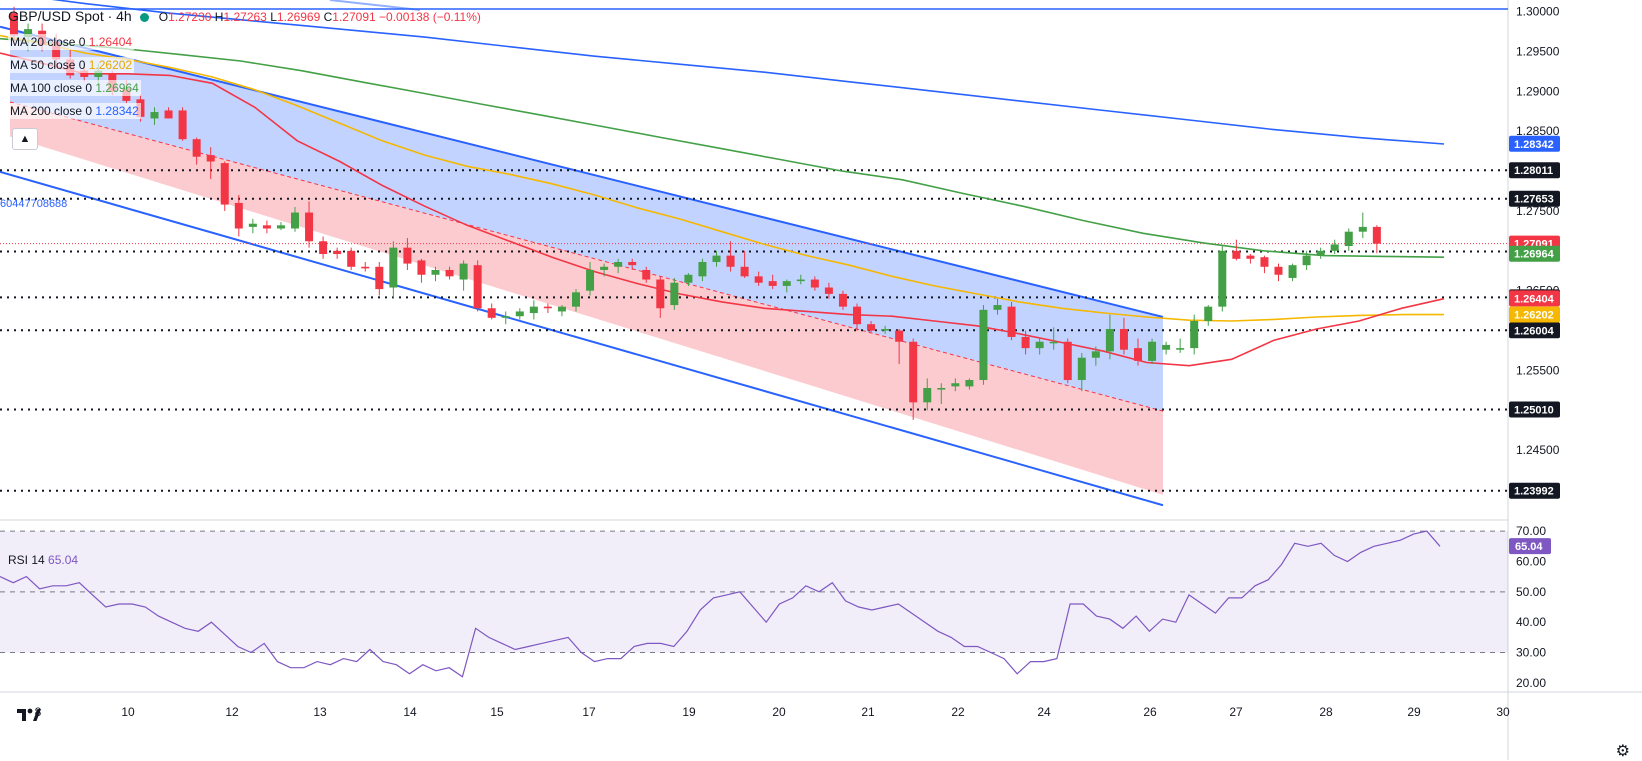 This screenshot has height=761, width=1642. I want to click on time-tick-label: 14, so click(410, 712).